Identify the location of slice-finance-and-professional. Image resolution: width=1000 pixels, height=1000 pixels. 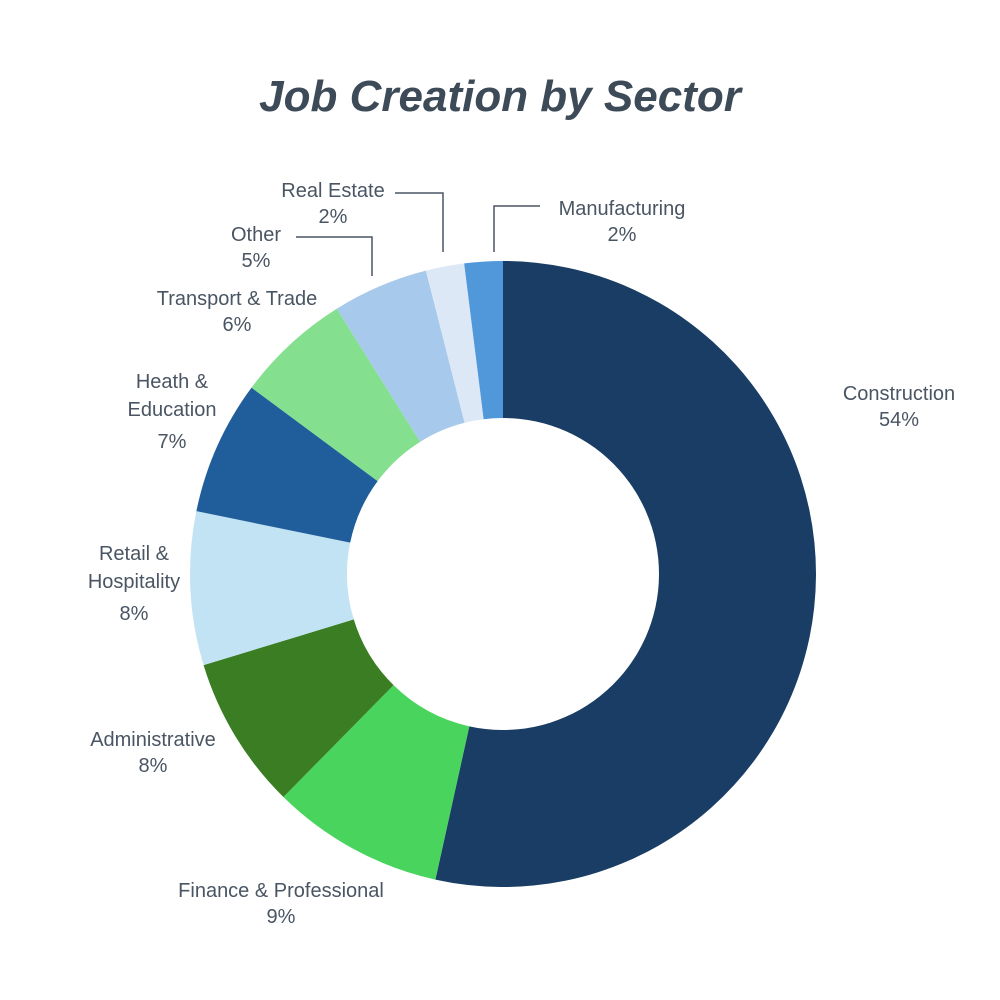
(376, 782).